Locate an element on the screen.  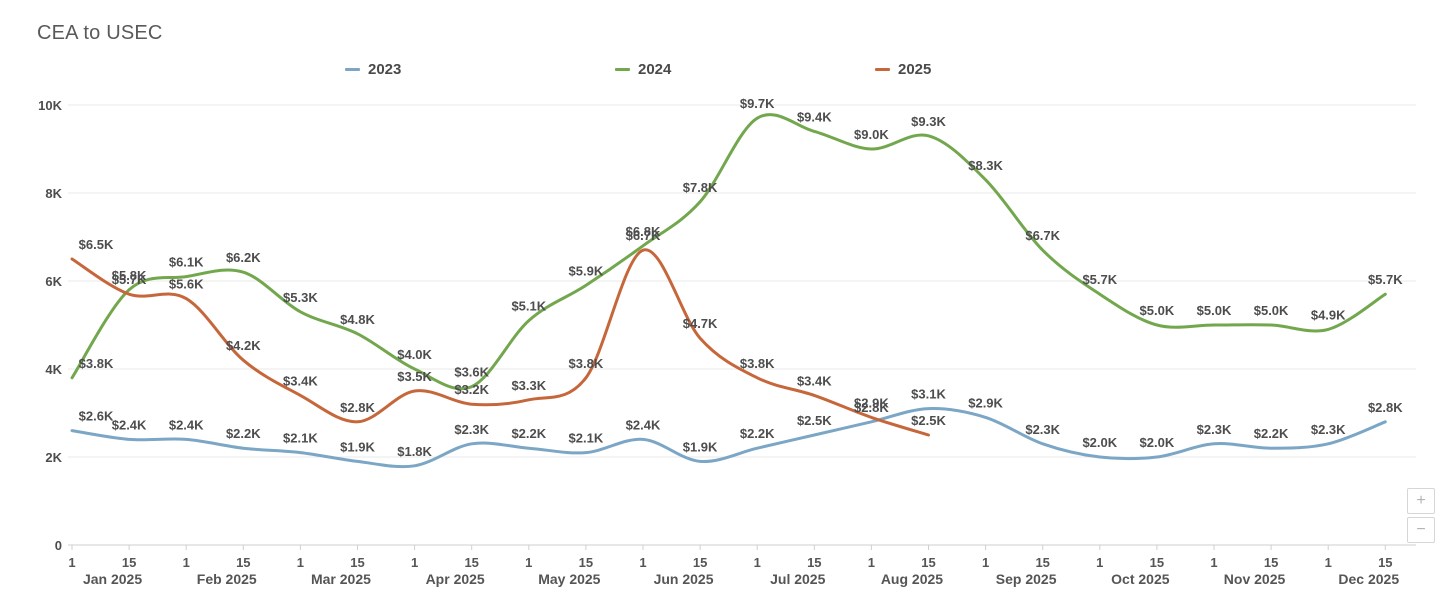
chart-title: CEA to USEC is located at coordinates (100, 33).